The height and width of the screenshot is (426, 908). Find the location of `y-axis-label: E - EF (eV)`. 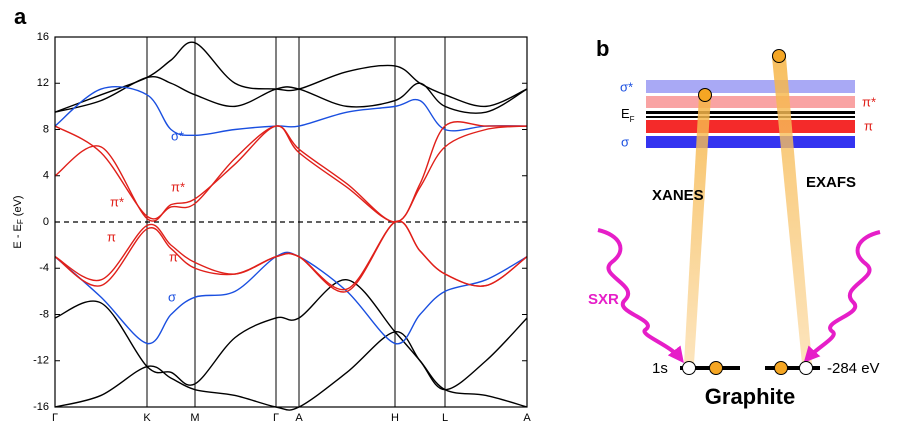

y-axis-label: E - EF (eV) is located at coordinates (18, 221).